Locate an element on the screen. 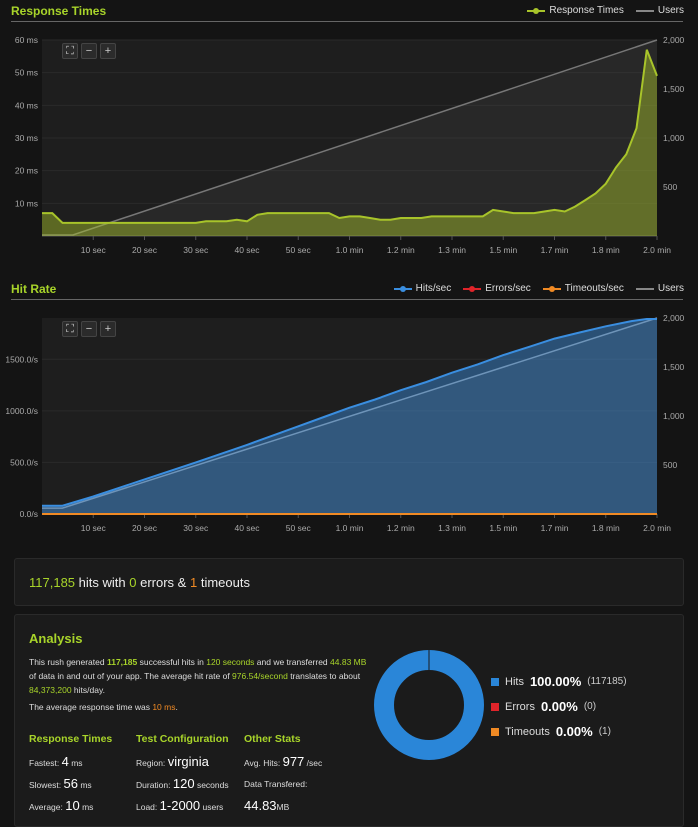  donut-legend-errors: Errors 0.00% (0) is located at coordinates (559, 706).